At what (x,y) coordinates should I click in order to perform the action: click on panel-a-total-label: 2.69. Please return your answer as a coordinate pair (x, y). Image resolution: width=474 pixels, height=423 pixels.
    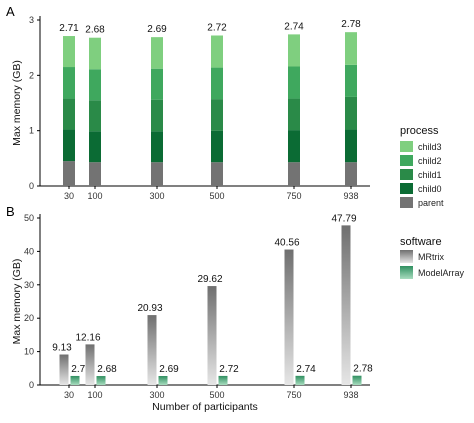
    Looking at the image, I should click on (157, 29).